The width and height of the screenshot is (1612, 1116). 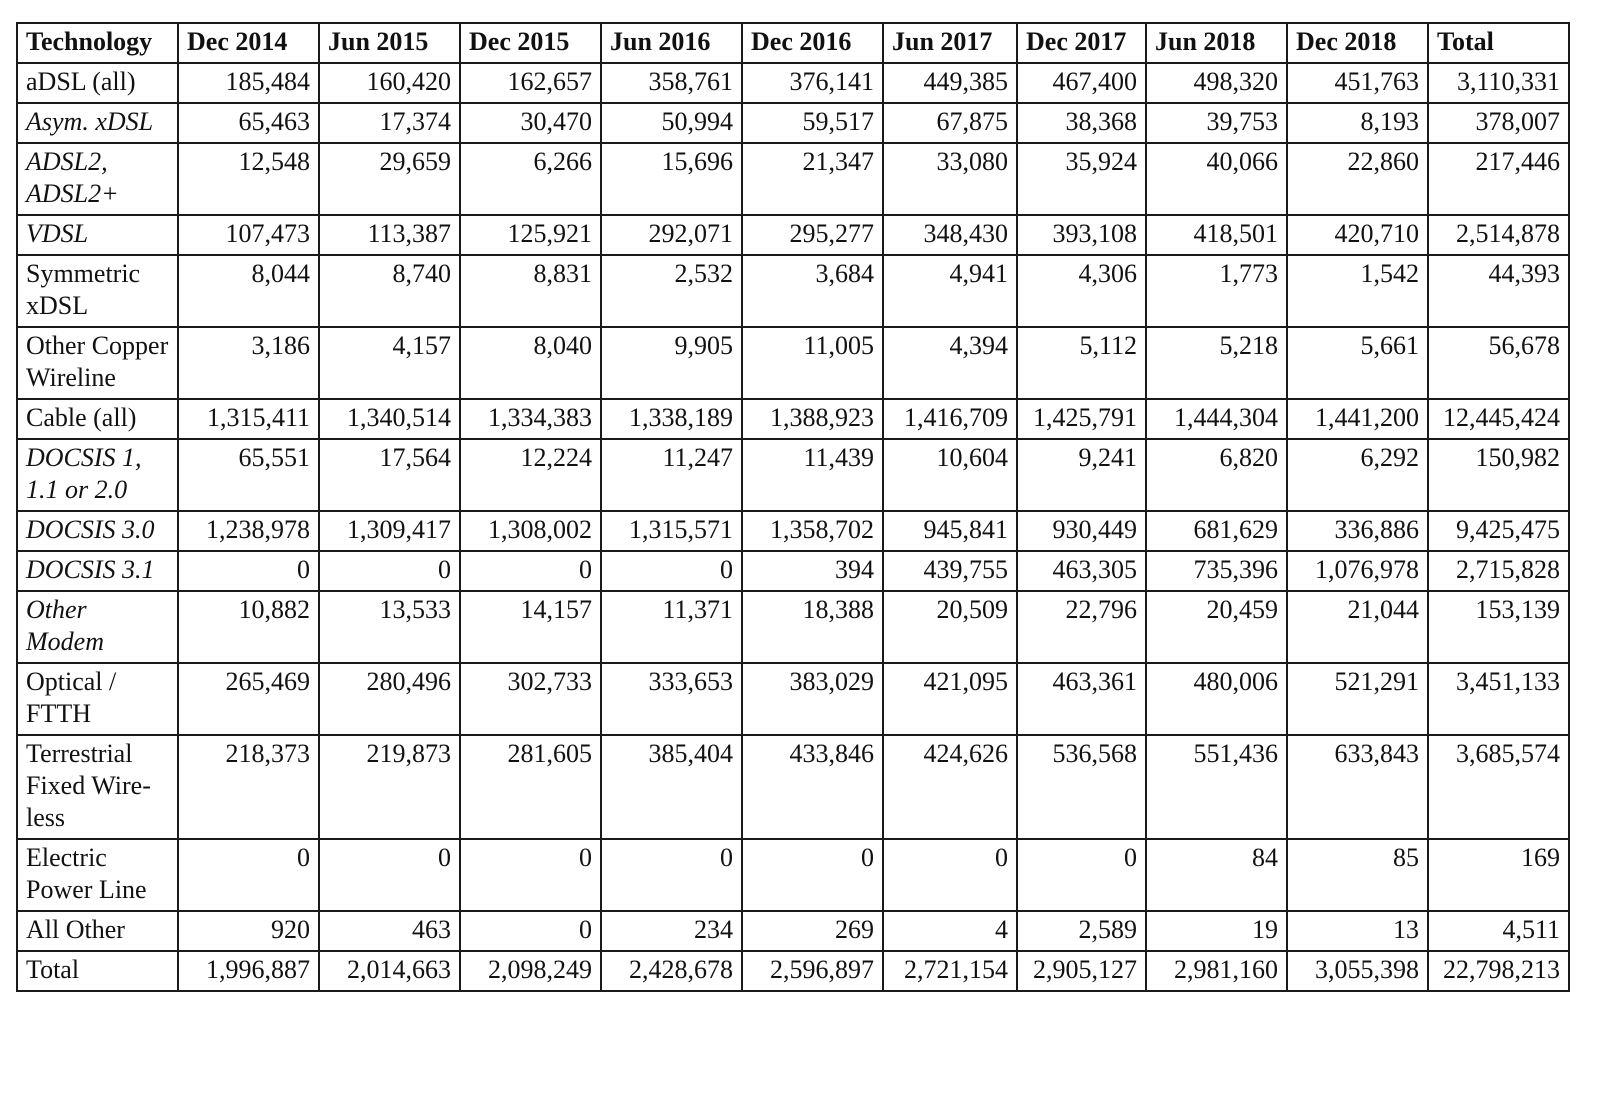 What do you see at coordinates (530, 83) in the screenshot?
I see `cell-value: 162,657` at bounding box center [530, 83].